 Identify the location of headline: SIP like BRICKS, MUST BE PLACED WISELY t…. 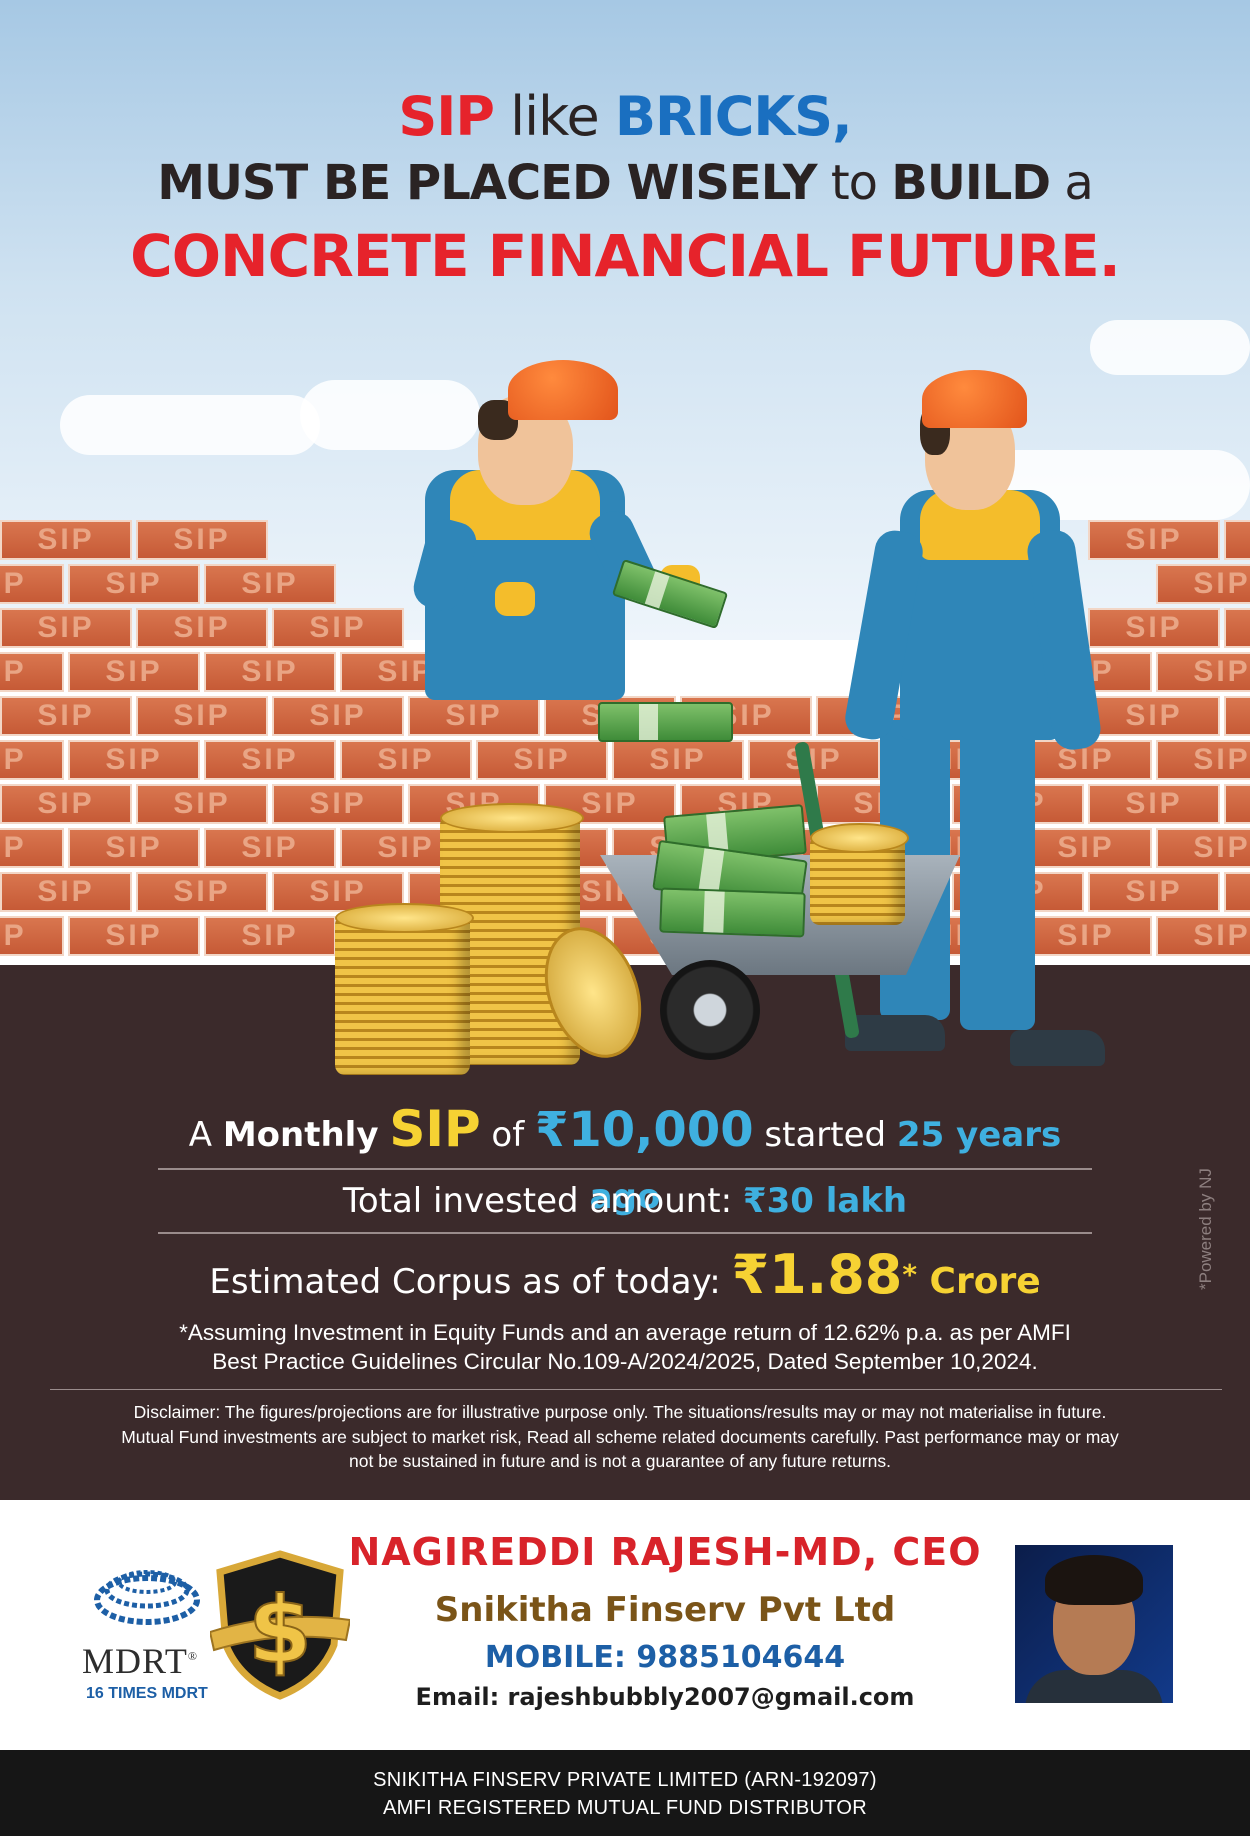
(625, 190).